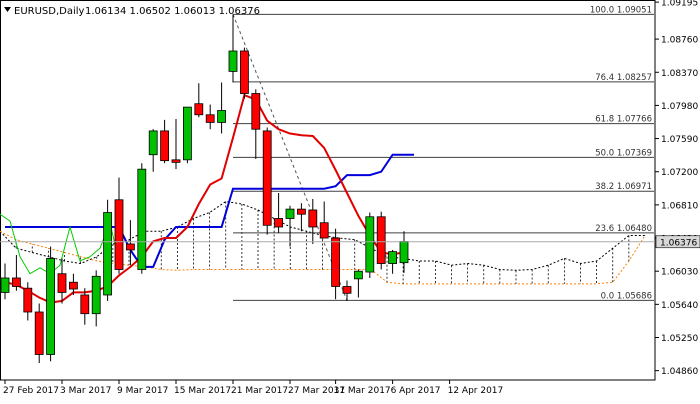 This screenshot has height=404, width=700. Describe the element at coordinates (31, 391) in the screenshot. I see `x-tick-label: 27 Feb 2017` at that location.